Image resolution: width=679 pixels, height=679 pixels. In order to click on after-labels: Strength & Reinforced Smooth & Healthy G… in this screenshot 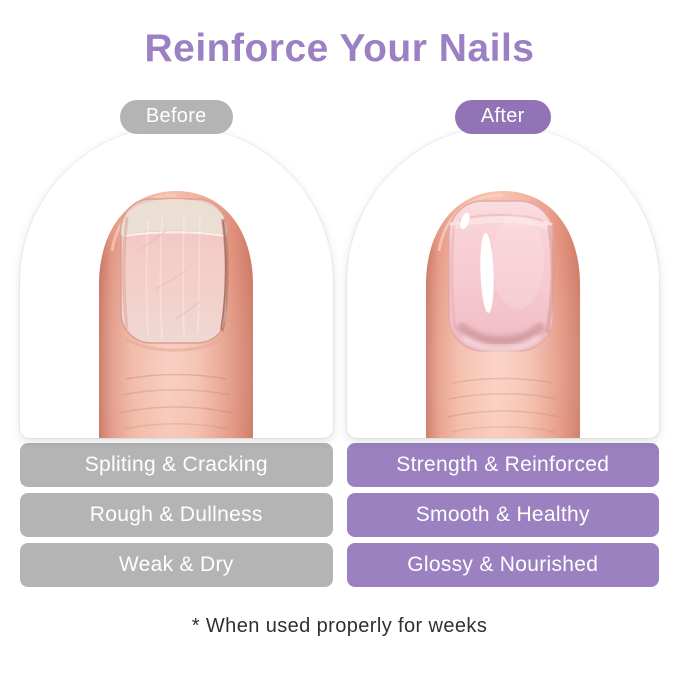, I will do `click(502, 514)`.